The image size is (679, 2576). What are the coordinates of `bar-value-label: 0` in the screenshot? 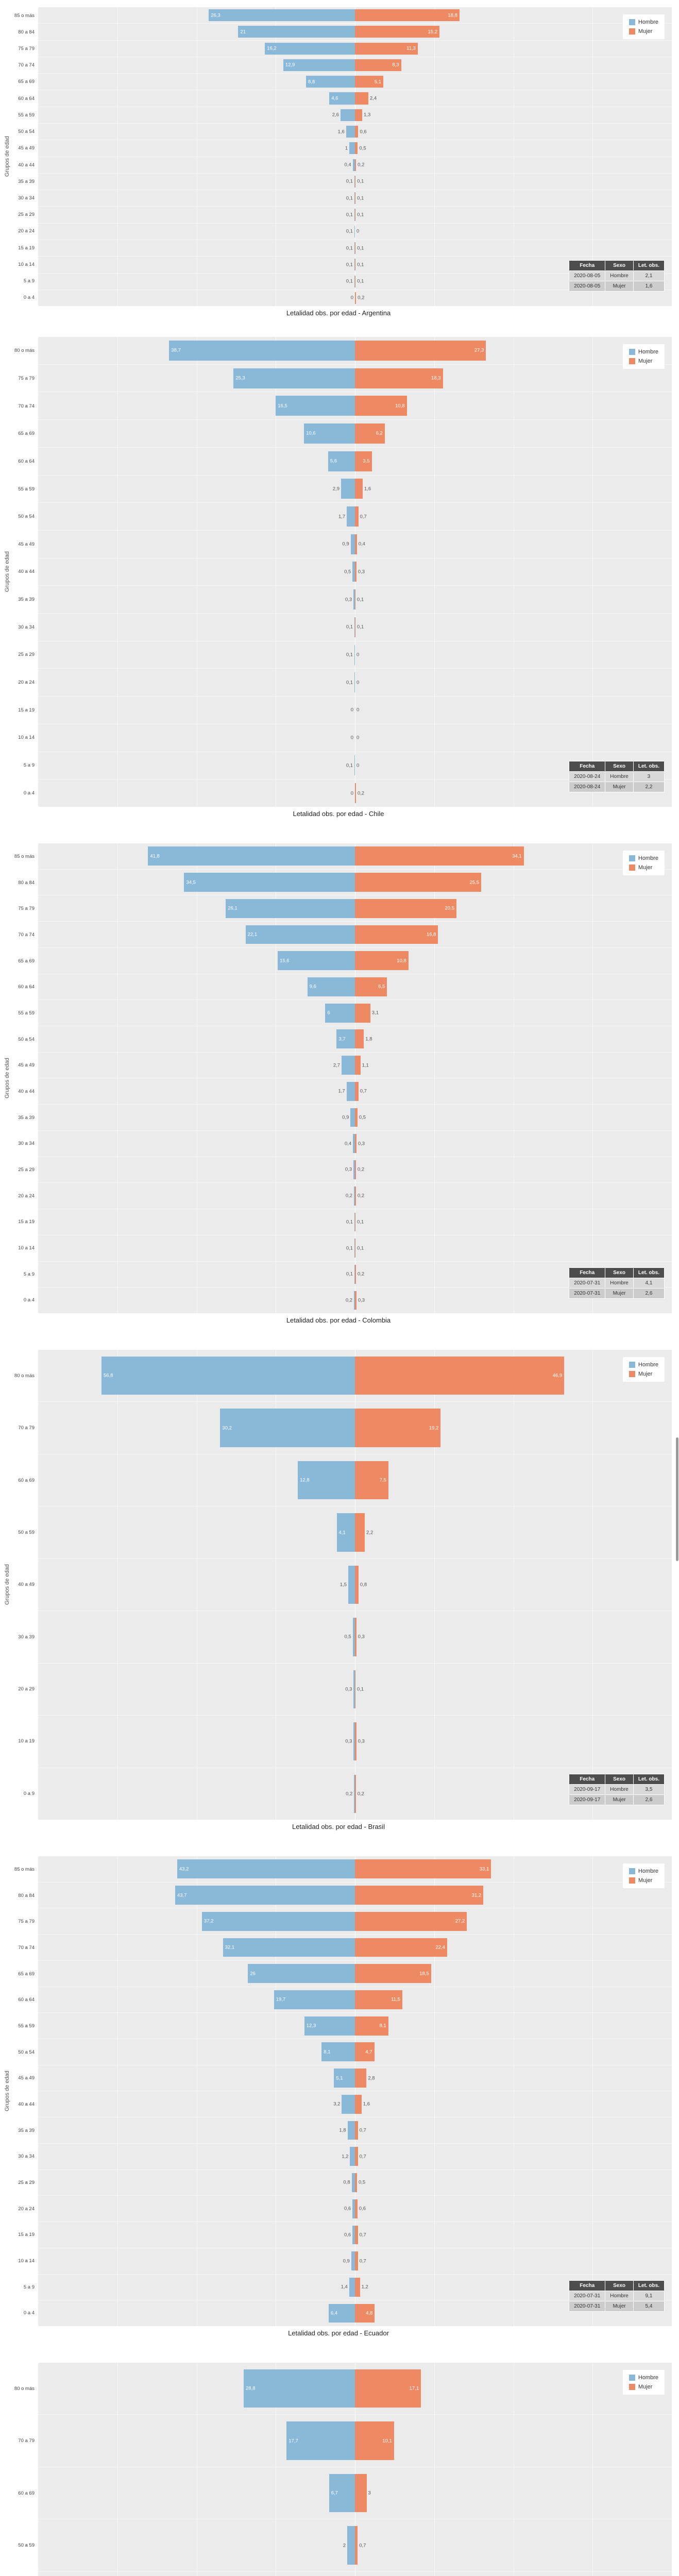 It's located at (351, 793).